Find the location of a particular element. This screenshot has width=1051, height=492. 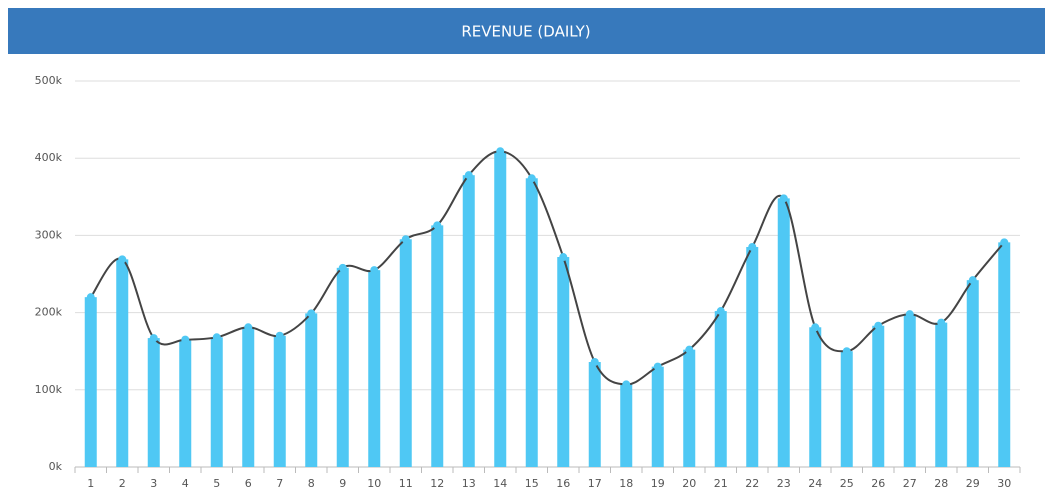

x-tick-label: 15 is located at coordinates (532, 483).